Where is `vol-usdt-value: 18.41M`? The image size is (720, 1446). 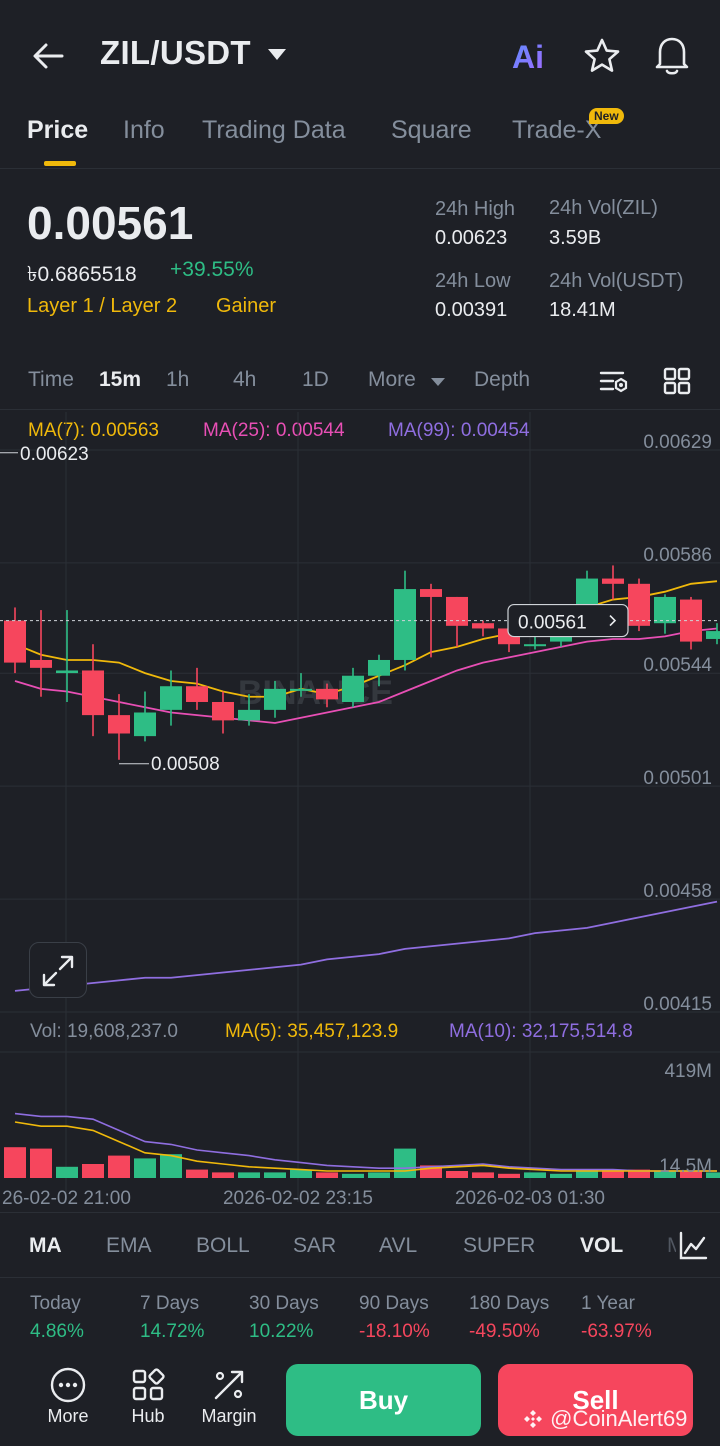
vol-usdt-value: 18.41M is located at coordinates (582, 310).